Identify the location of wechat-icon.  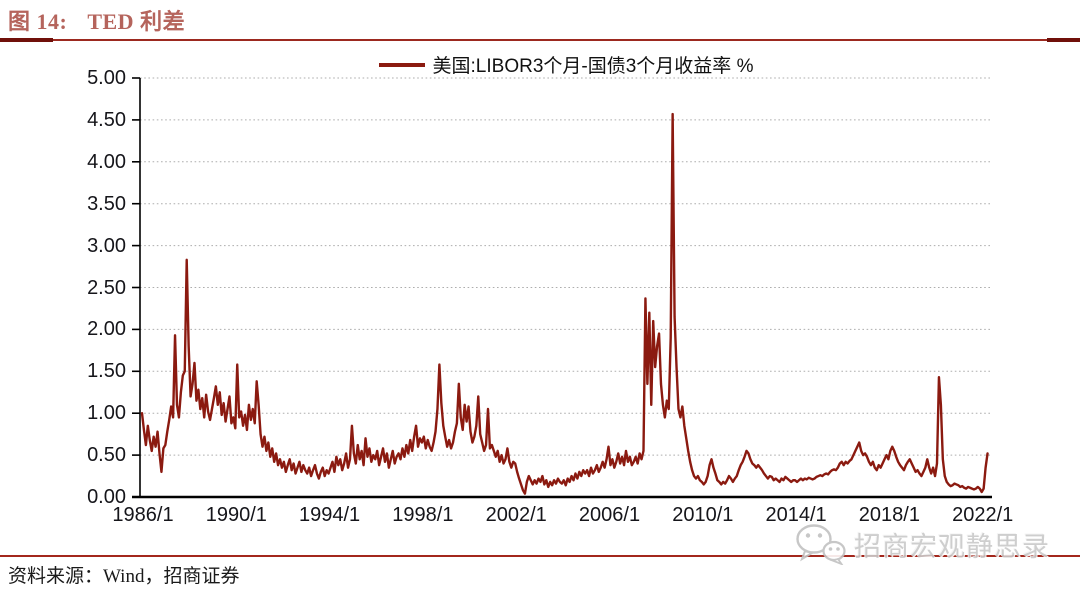
(821, 544).